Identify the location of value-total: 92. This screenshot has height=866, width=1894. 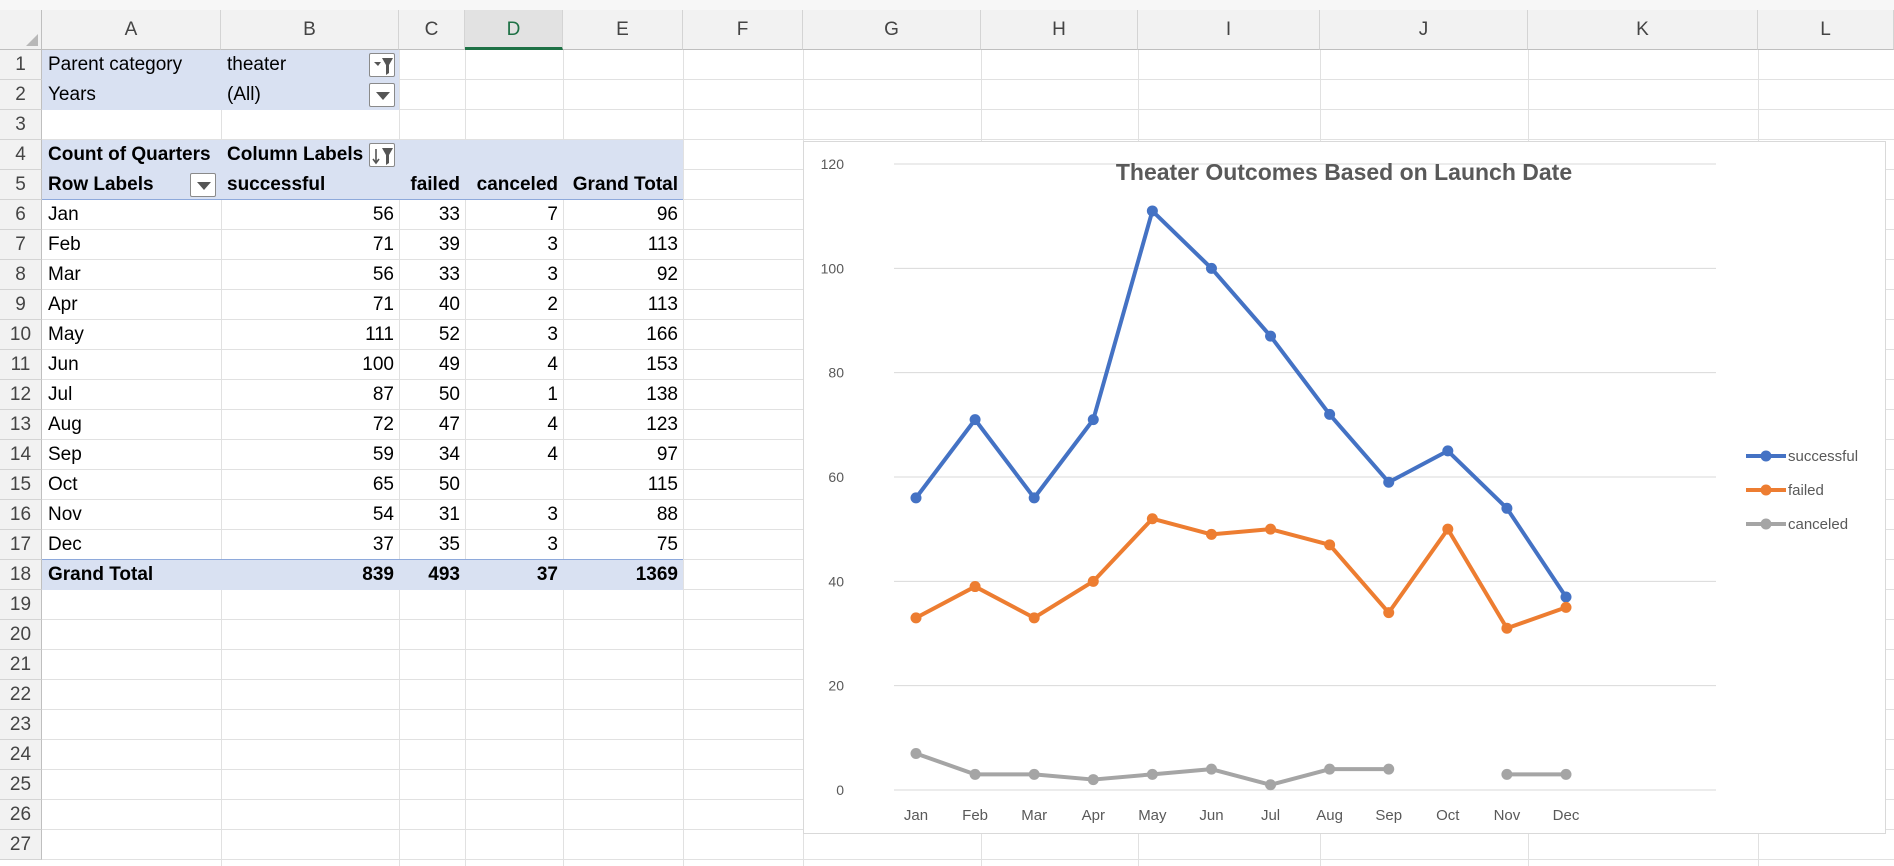
(667, 274).